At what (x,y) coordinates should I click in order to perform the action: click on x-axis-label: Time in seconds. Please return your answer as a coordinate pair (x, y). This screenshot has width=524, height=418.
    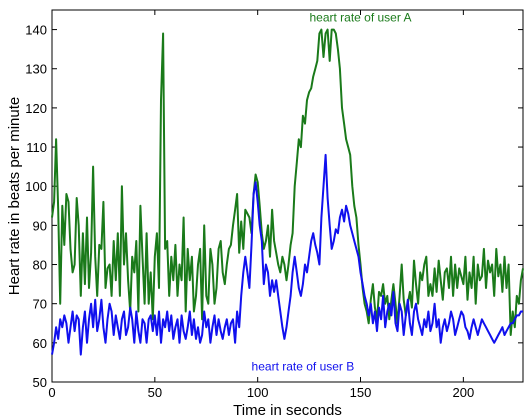
    Looking at the image, I should click on (287, 410).